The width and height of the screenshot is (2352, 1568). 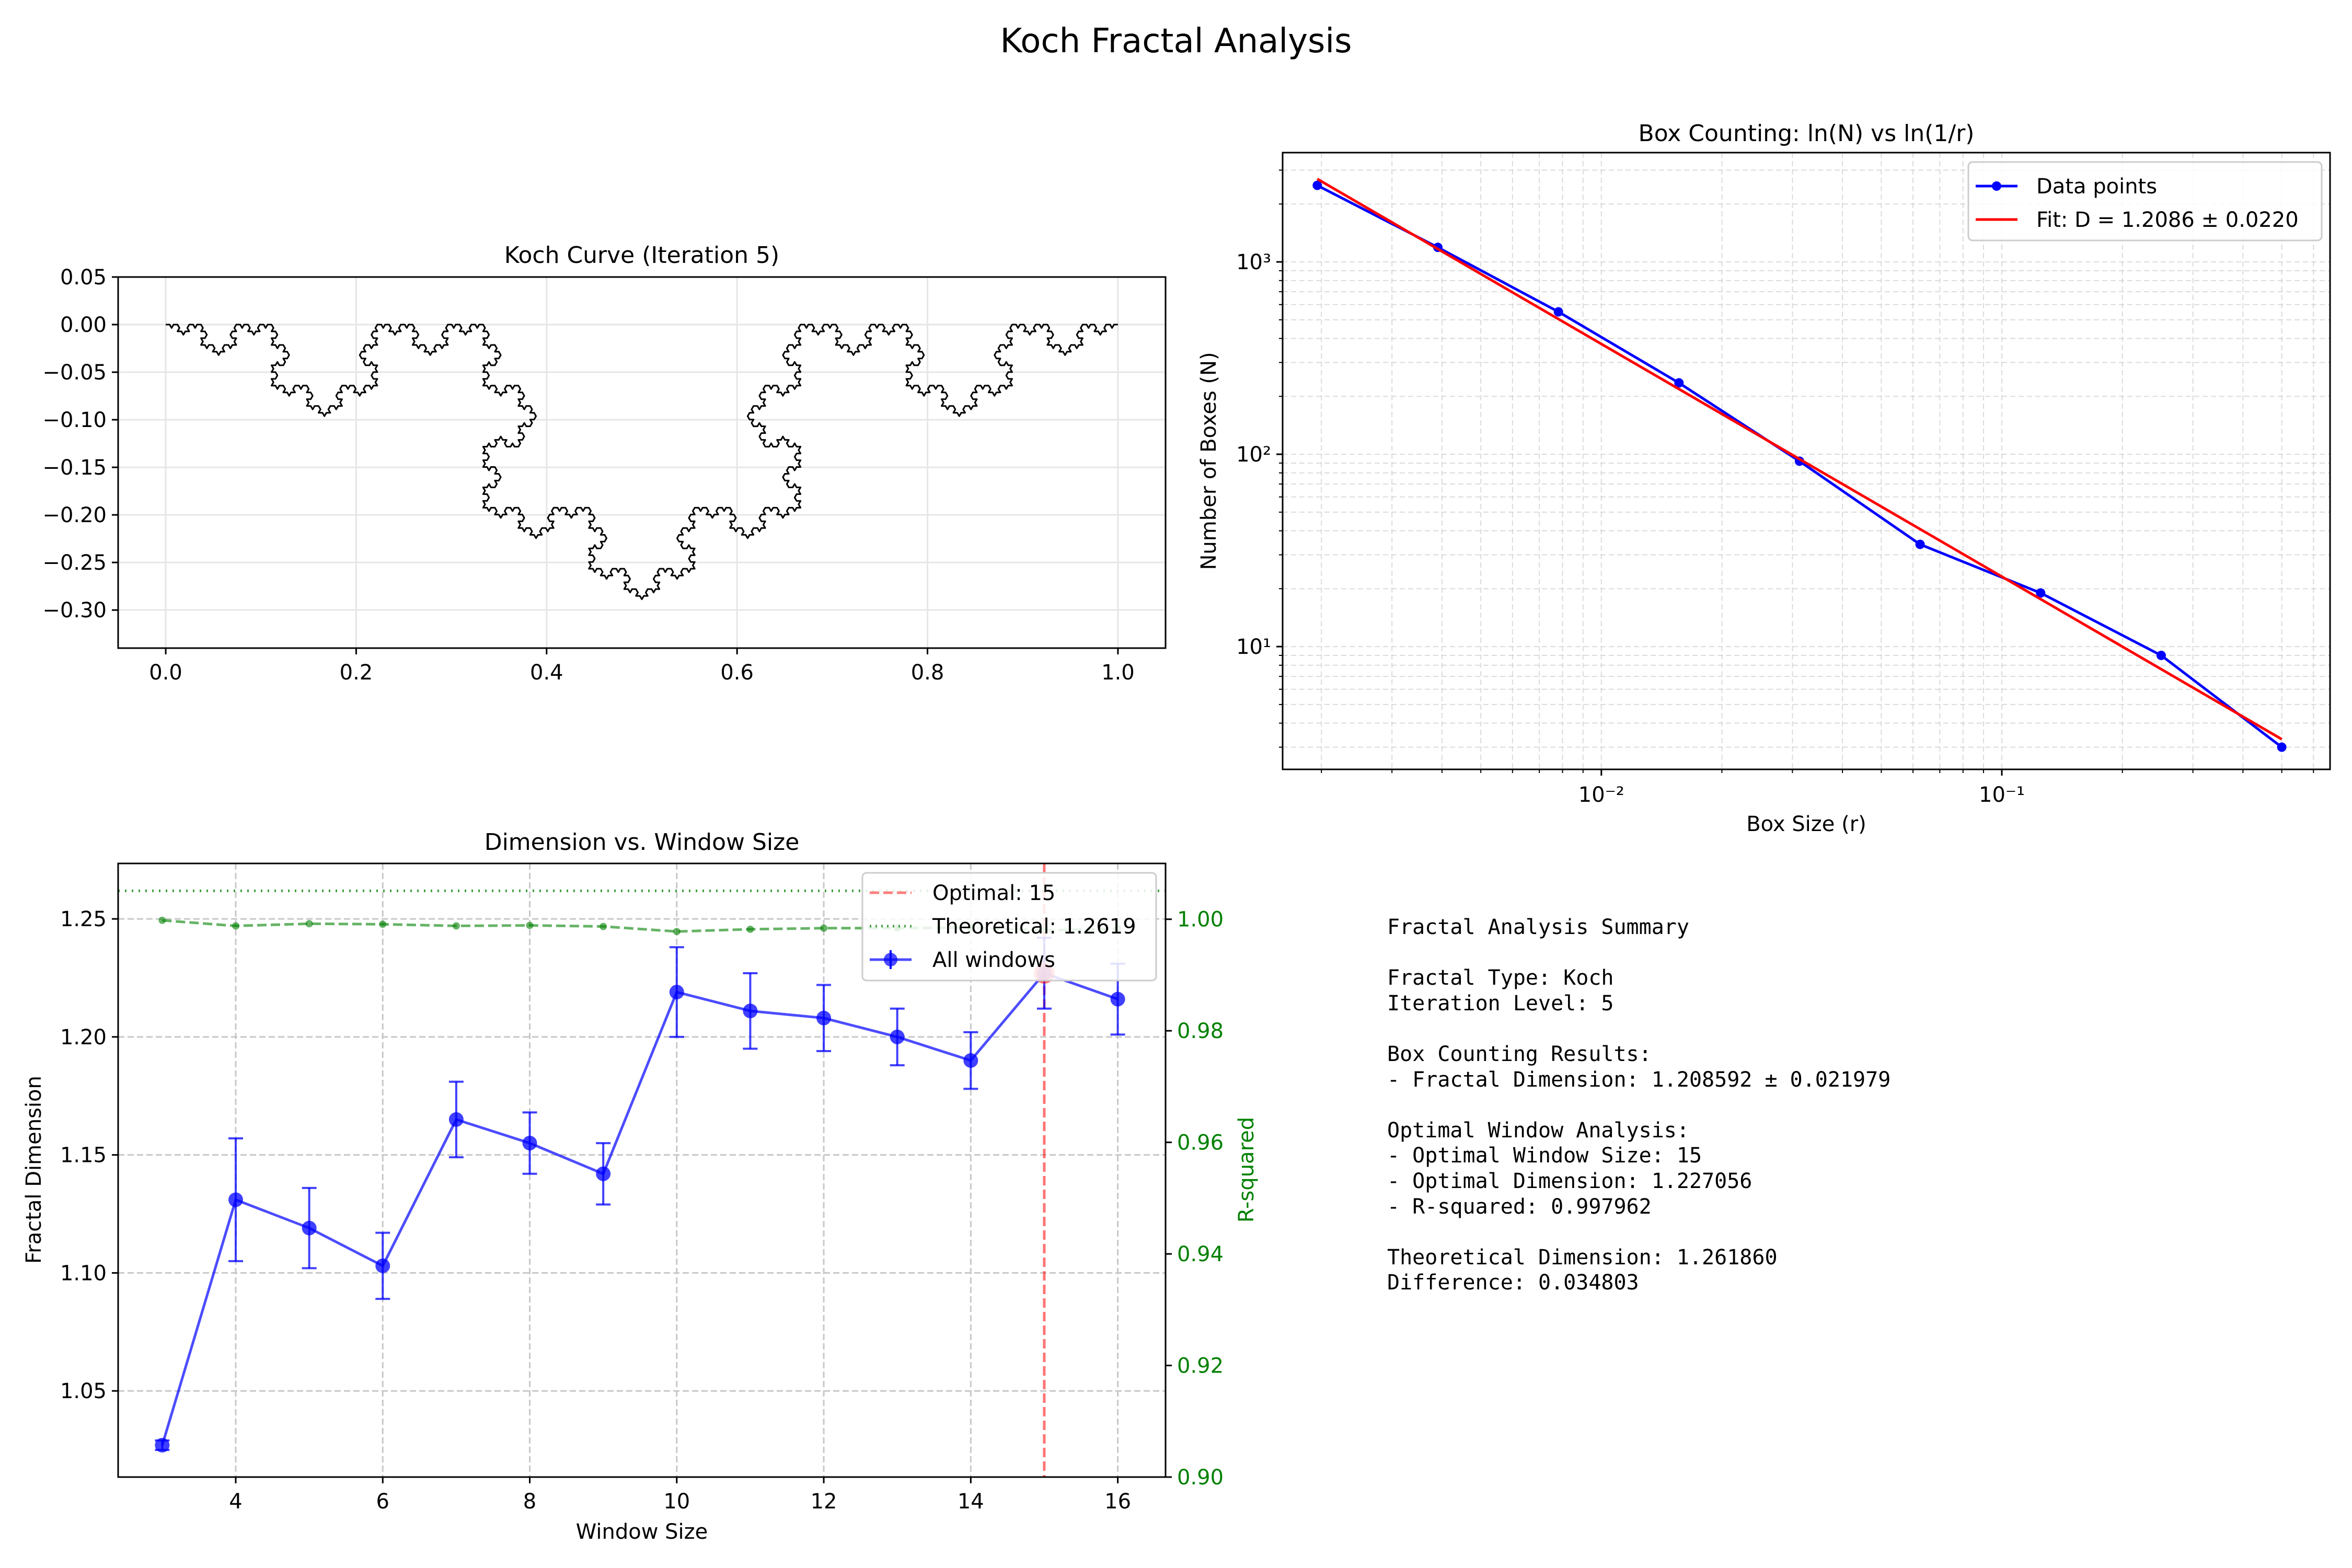 What do you see at coordinates (529, 1502) in the screenshot?
I see `tick-label-x: 8` at bounding box center [529, 1502].